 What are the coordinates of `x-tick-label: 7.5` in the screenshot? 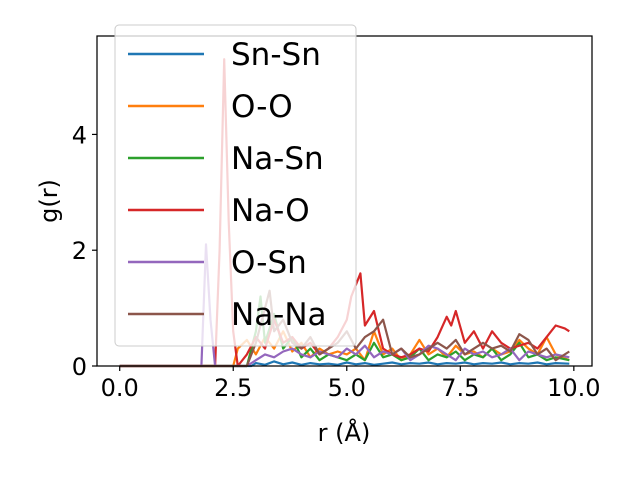 It's located at (460, 388).